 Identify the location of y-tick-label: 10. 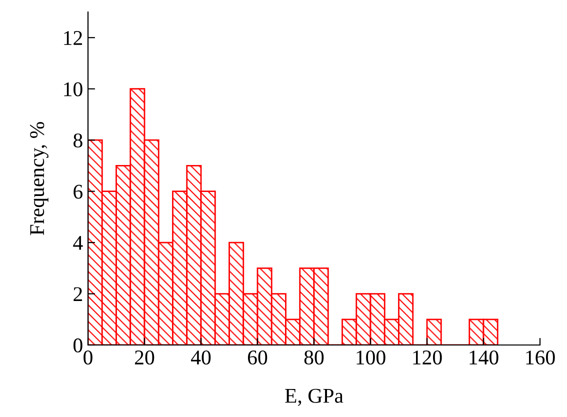
(73, 89).